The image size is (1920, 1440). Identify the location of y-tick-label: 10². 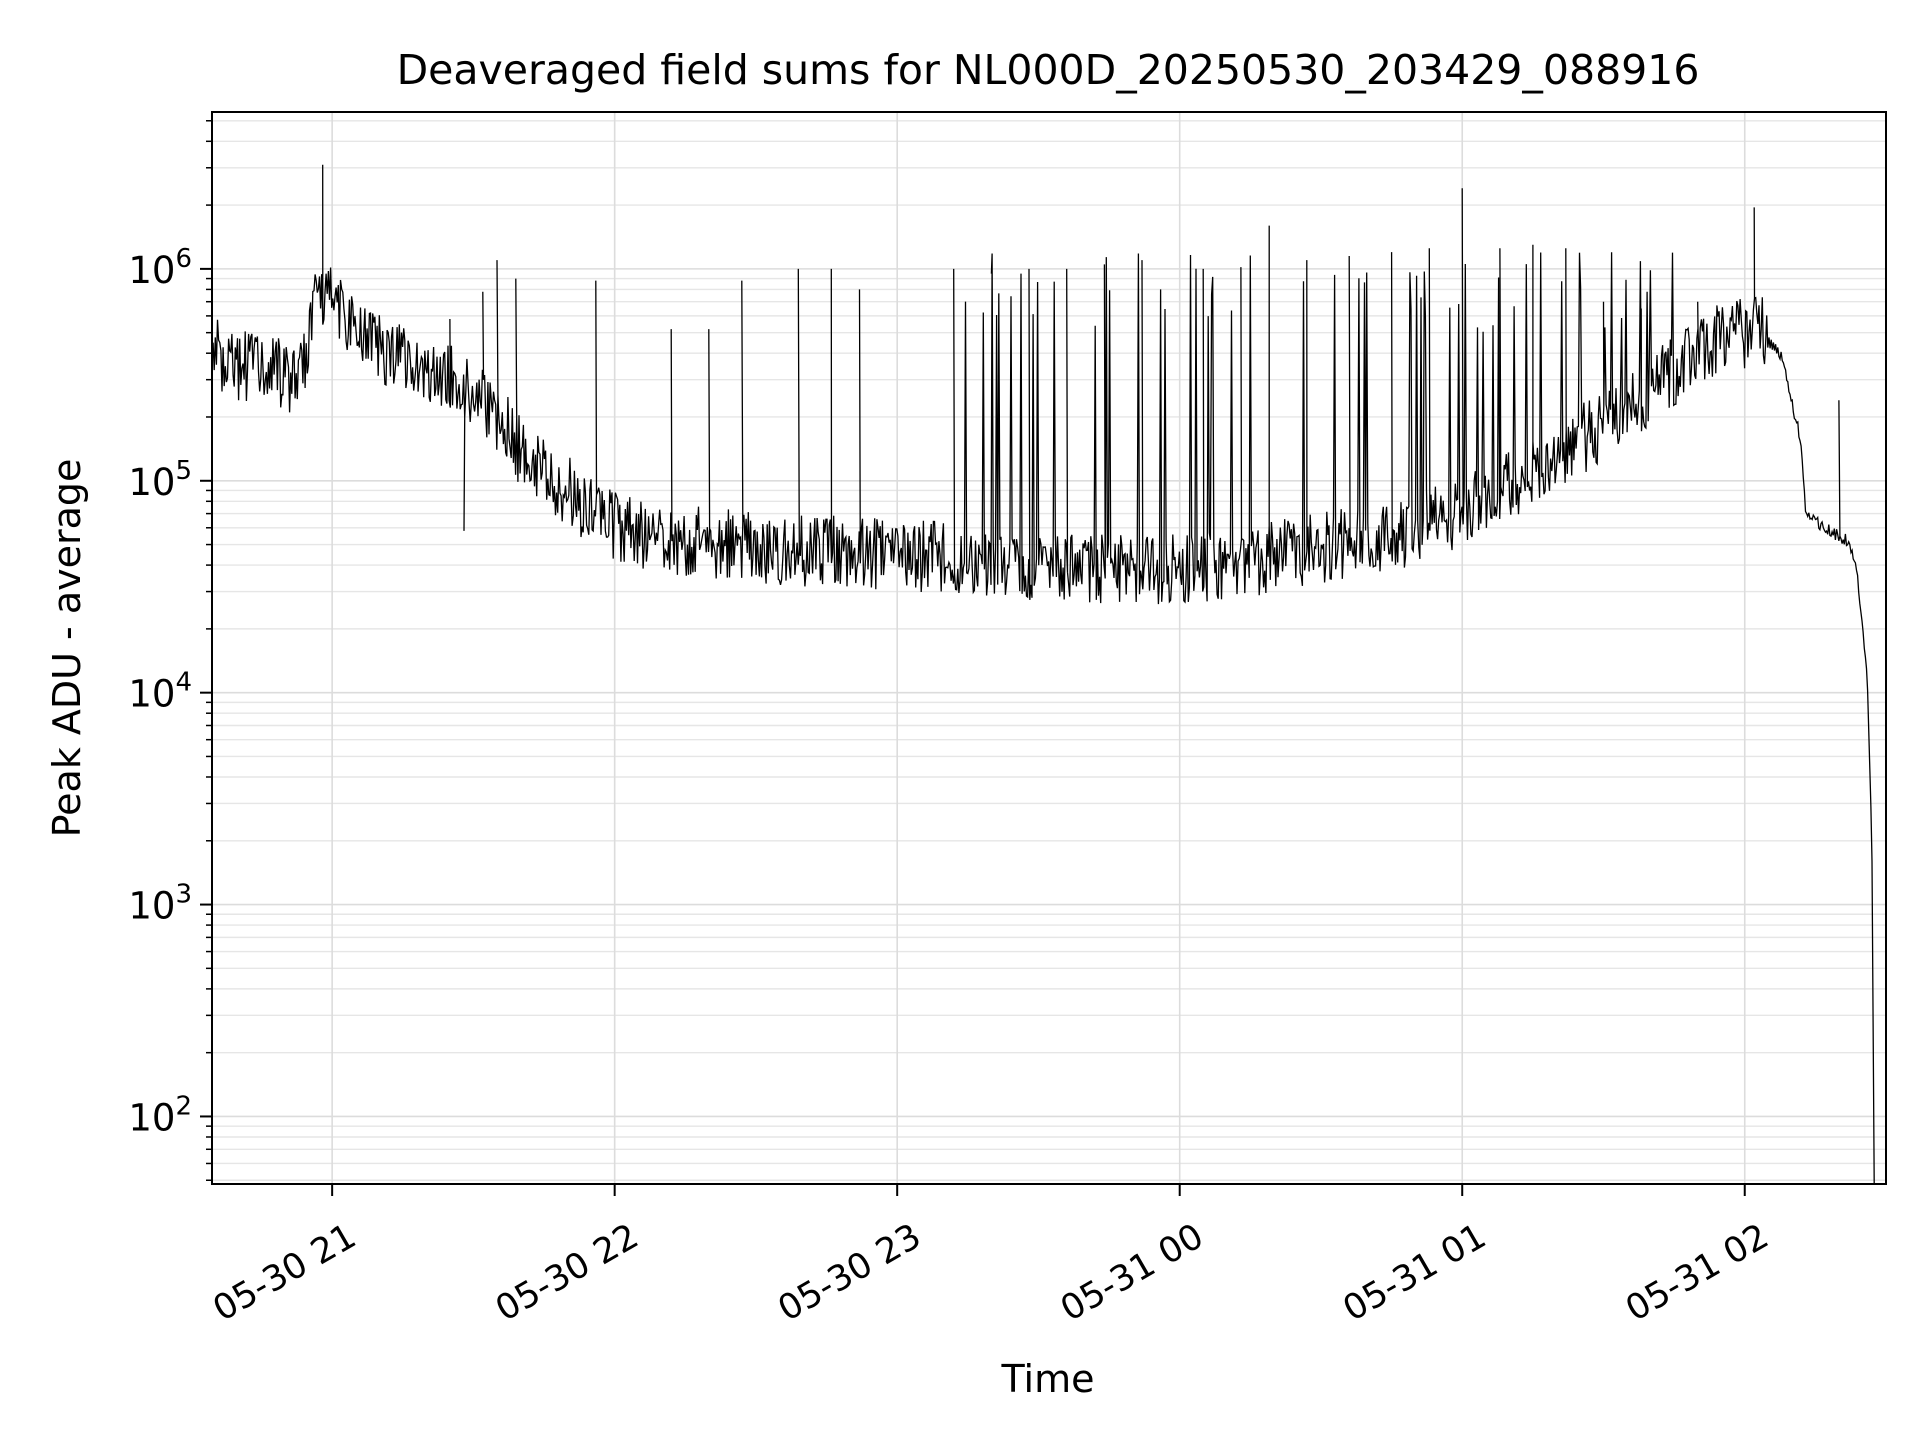
(160, 1115).